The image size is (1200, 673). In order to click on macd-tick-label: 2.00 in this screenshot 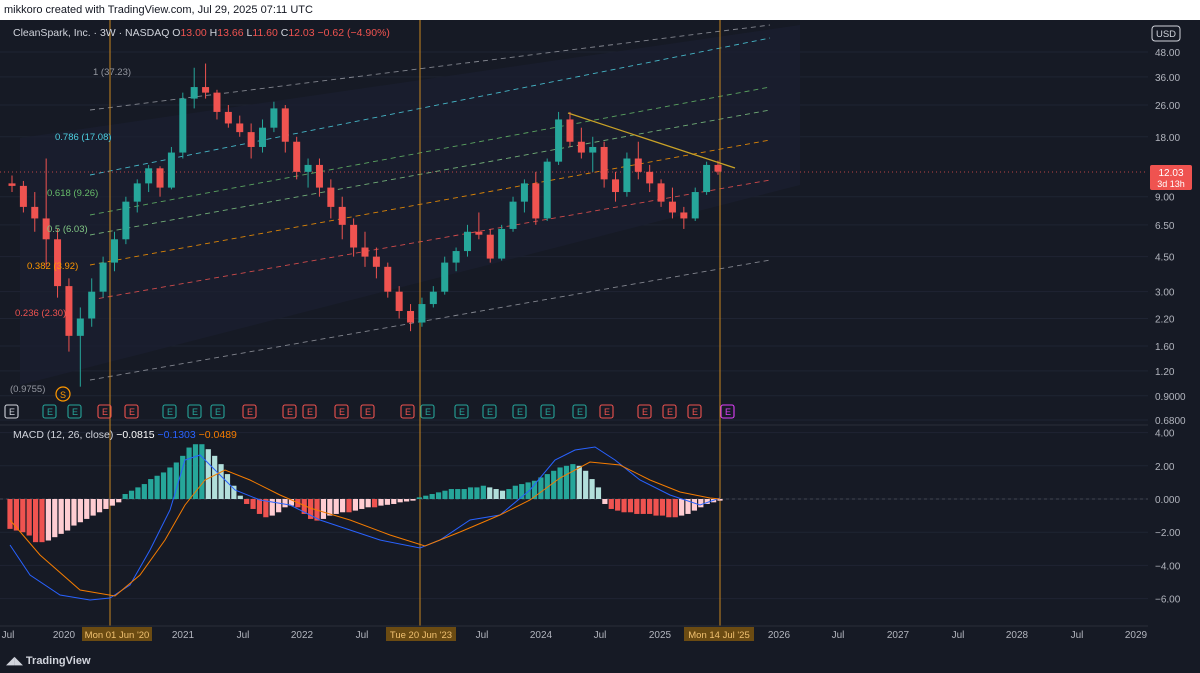, I will do `click(1165, 467)`.